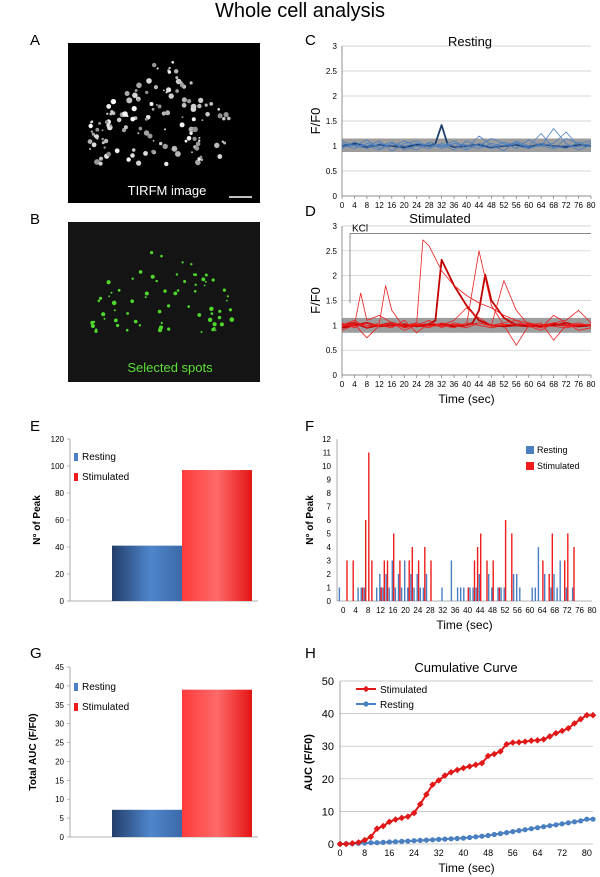  What do you see at coordinates (441, 384) in the screenshot?
I see `x-tick-label: 32` at bounding box center [441, 384].